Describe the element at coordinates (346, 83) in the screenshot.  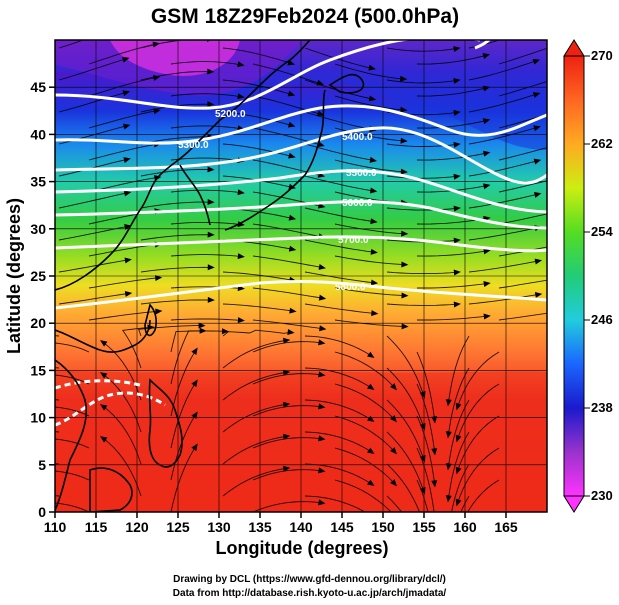
I see `coast-hokkaido` at that location.